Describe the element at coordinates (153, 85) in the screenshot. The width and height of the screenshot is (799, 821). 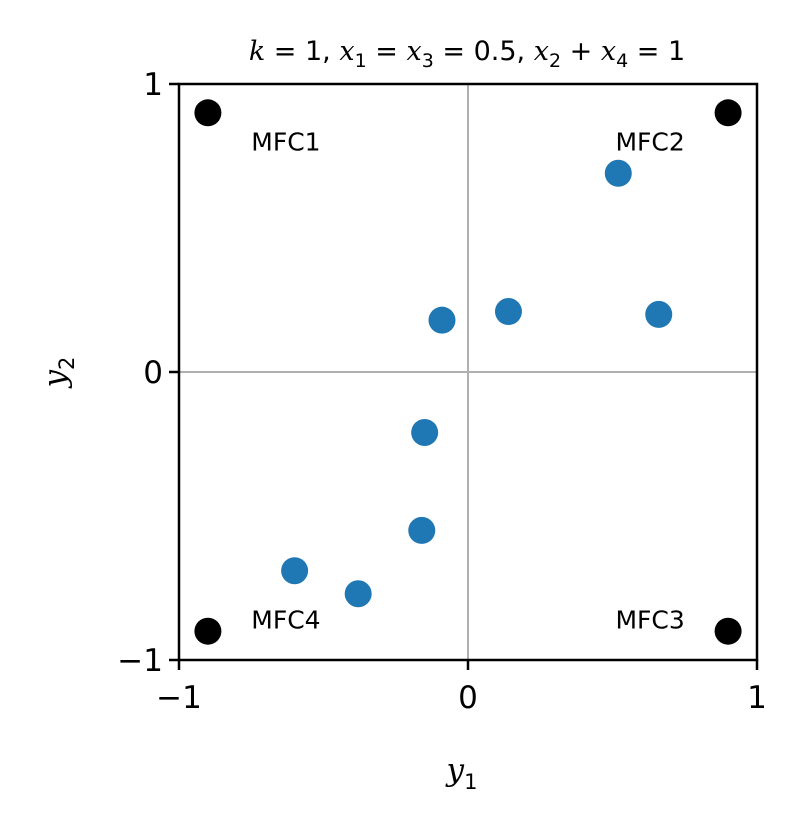
I see `y-tick-label: 1` at that location.